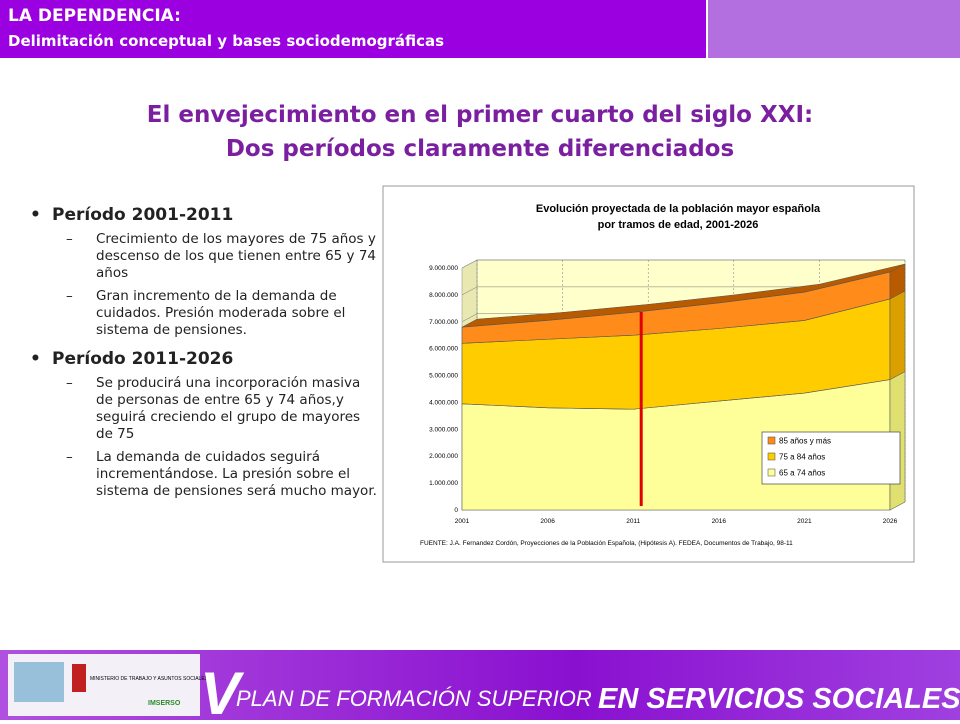 The image size is (960, 724). Describe the element at coordinates (443, 483) in the screenshot. I see `y-tick-label: 1.000.000` at that location.